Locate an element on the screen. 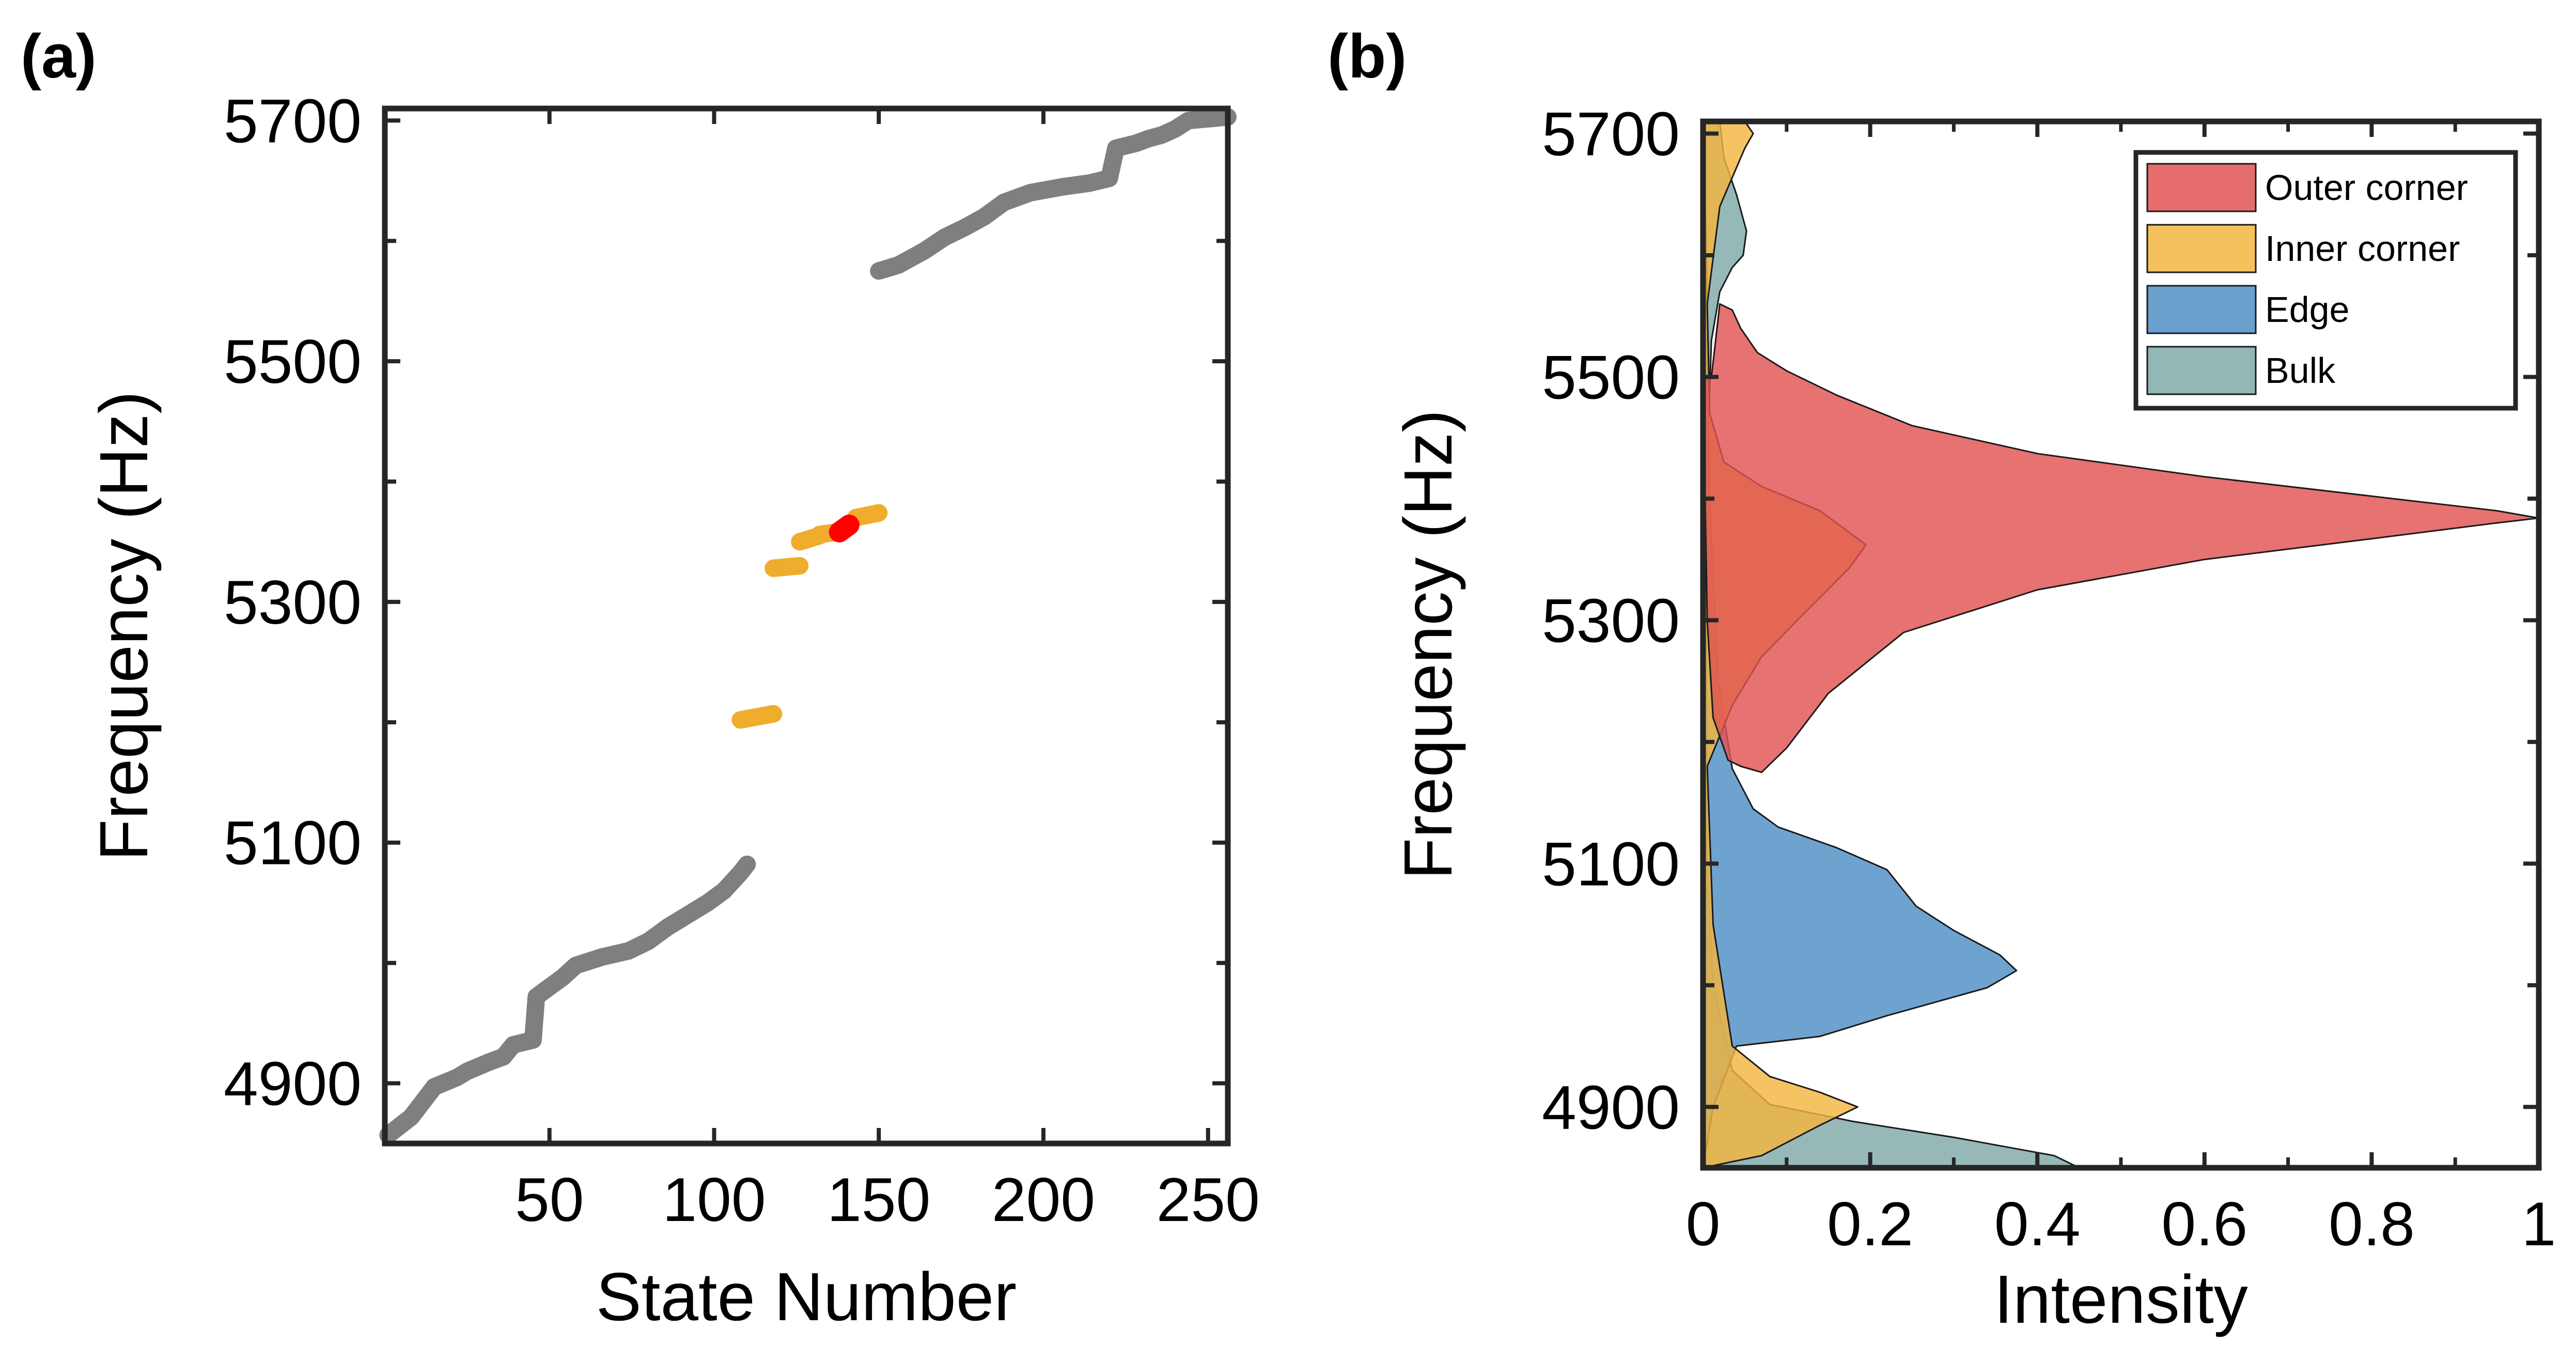 This screenshot has height=1345, width=2576. panel-b-x-tick-label: 0.2 is located at coordinates (1870, 1224).